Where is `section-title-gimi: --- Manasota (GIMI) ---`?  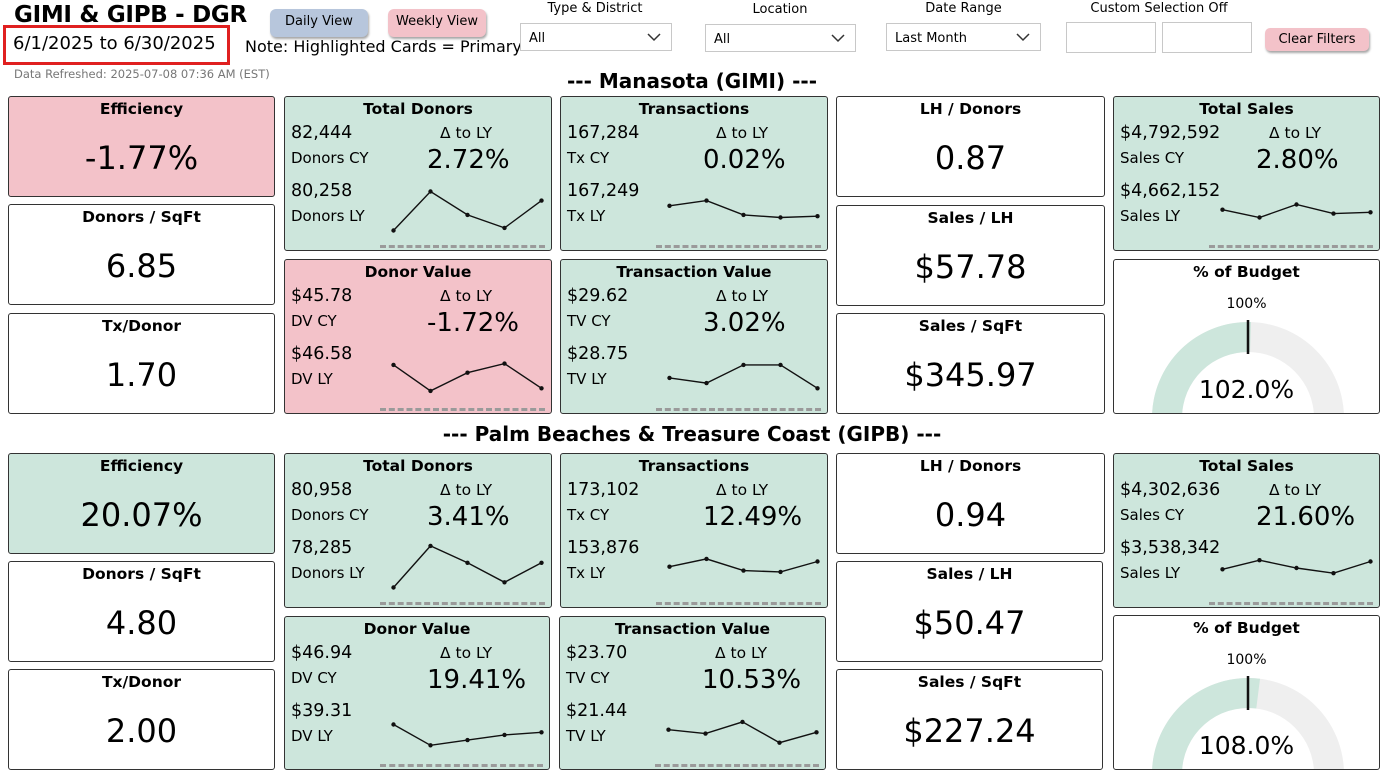
section-title-gimi: --- Manasota (GIMI) --- is located at coordinates (691, 81).